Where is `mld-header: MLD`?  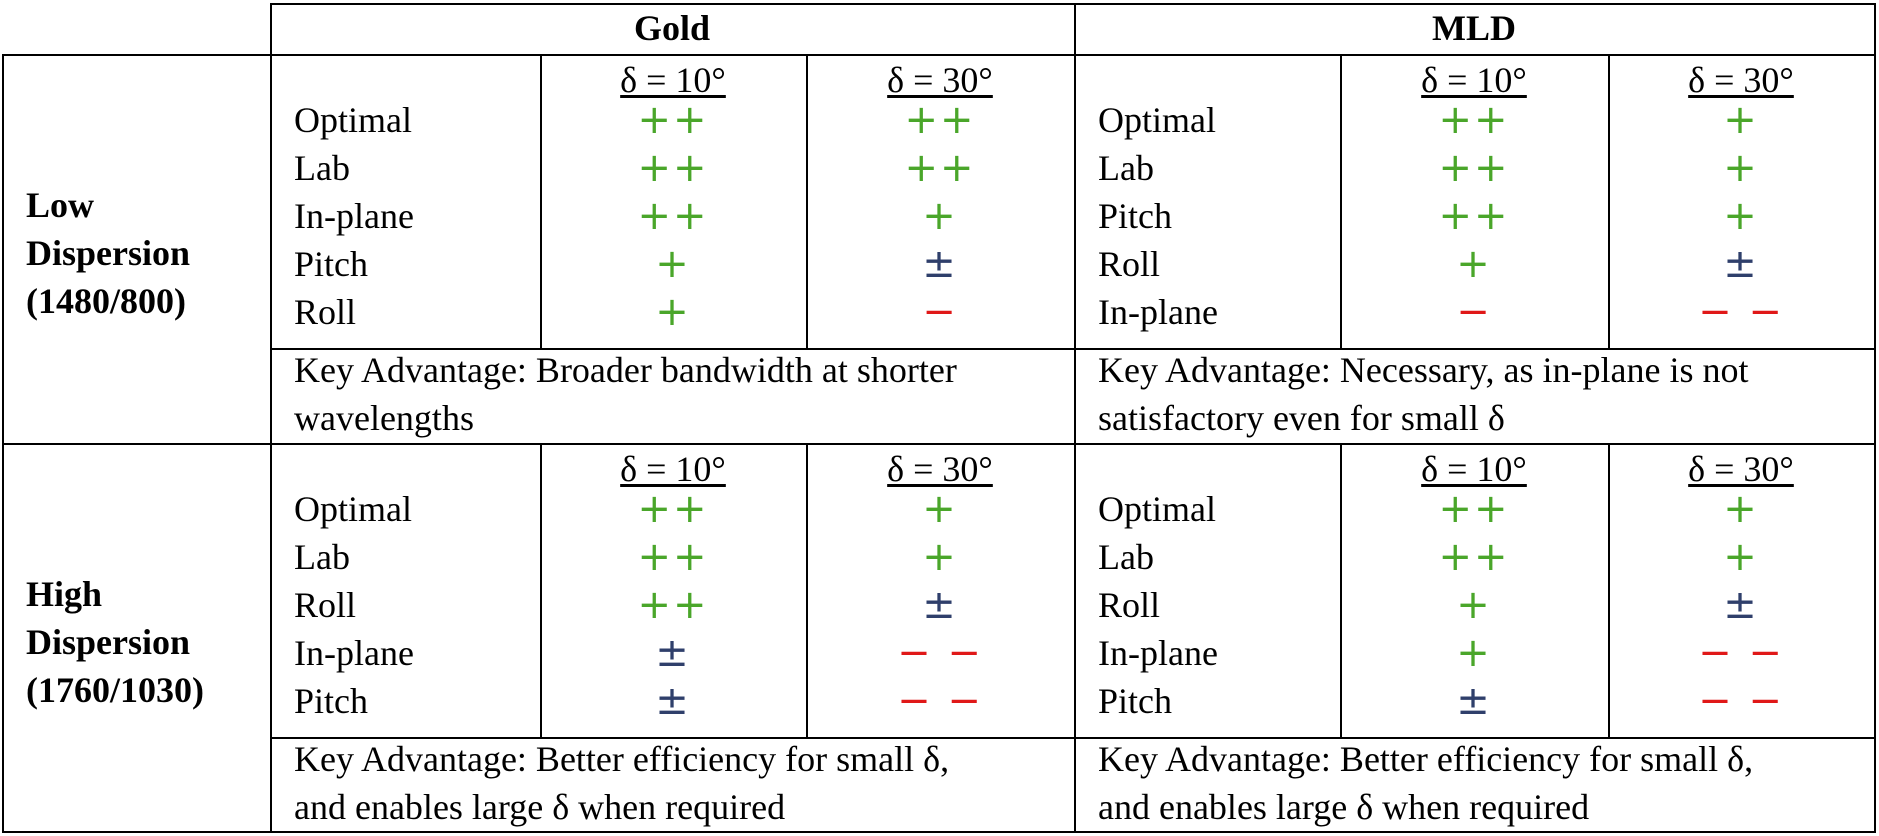 mld-header: MLD is located at coordinates (1474, 28).